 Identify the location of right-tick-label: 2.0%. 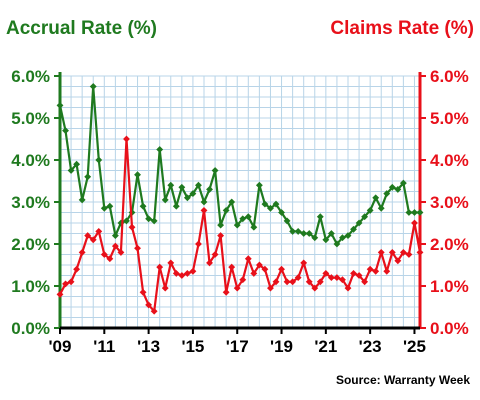
(449, 244).